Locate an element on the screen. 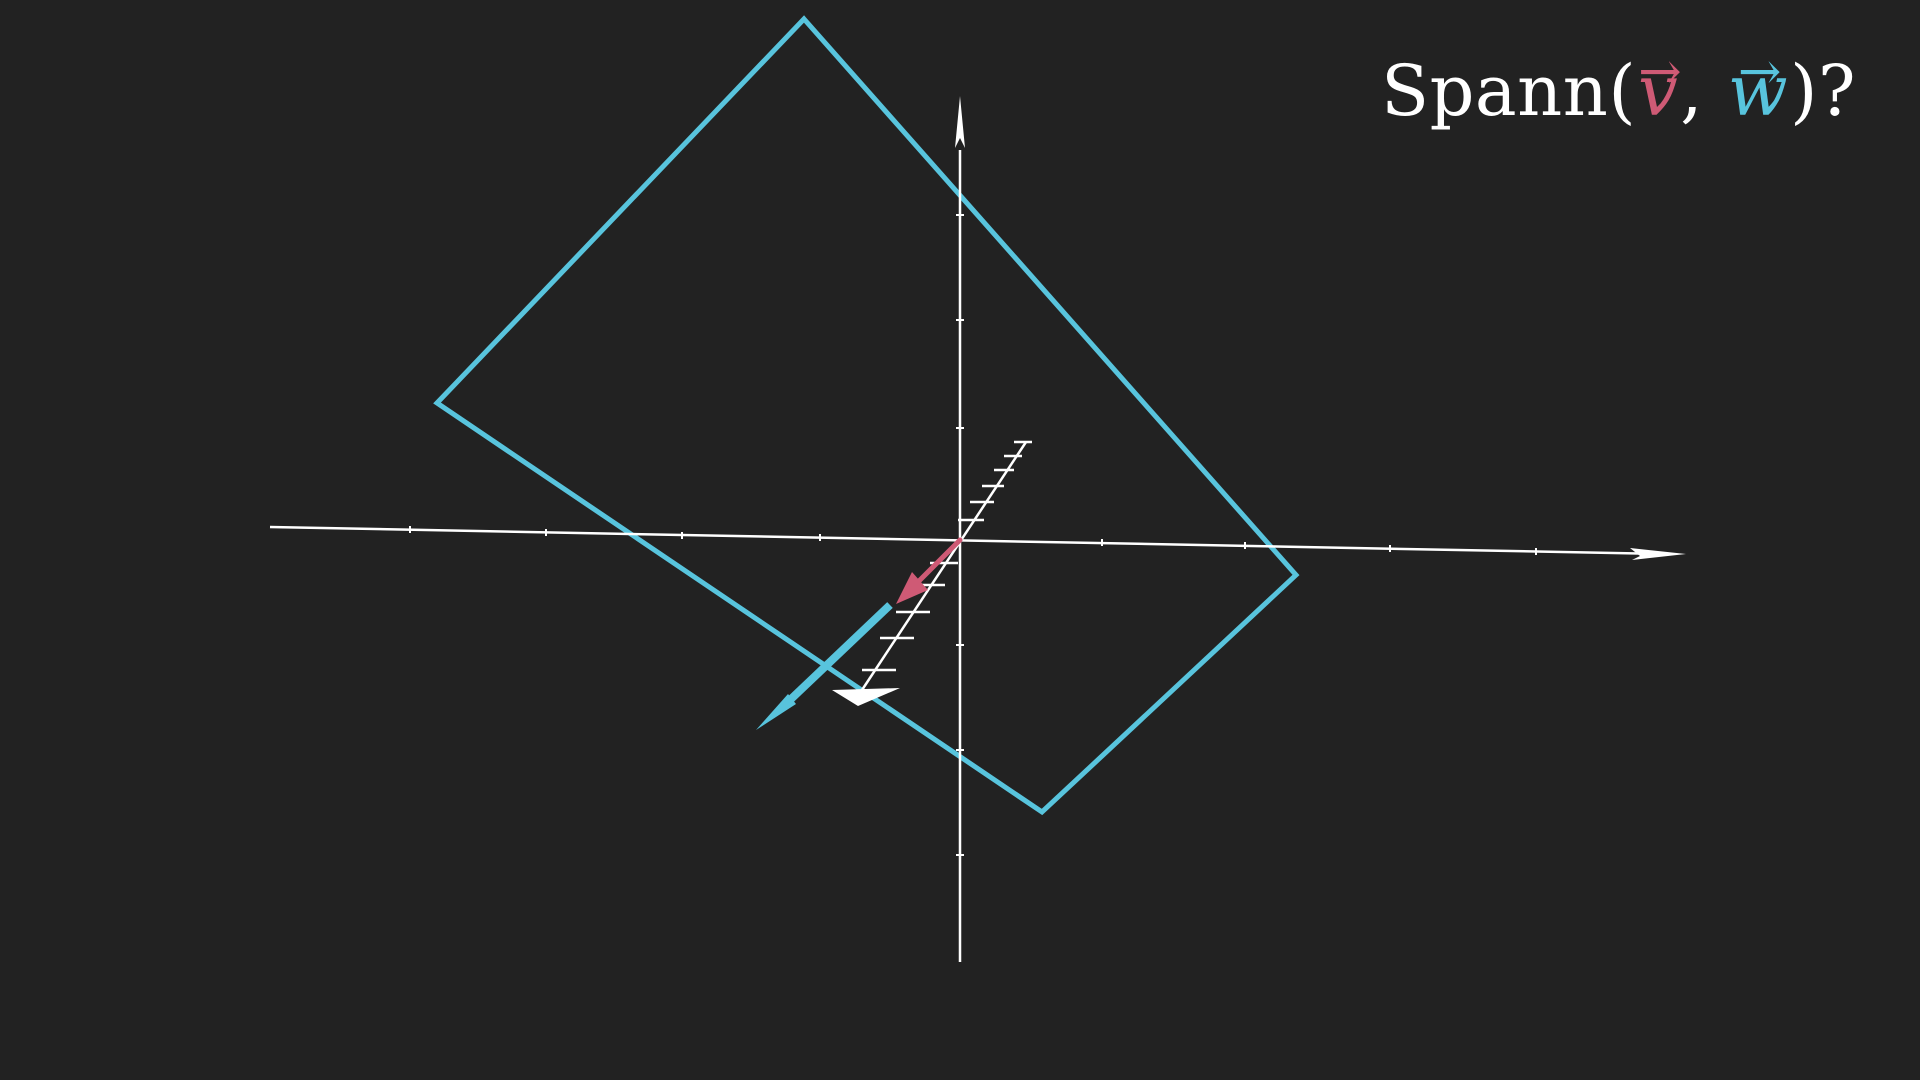 The height and width of the screenshot is (1080, 1920). span-label: Spann(→ v, → w)? is located at coordinates (1618, 87).